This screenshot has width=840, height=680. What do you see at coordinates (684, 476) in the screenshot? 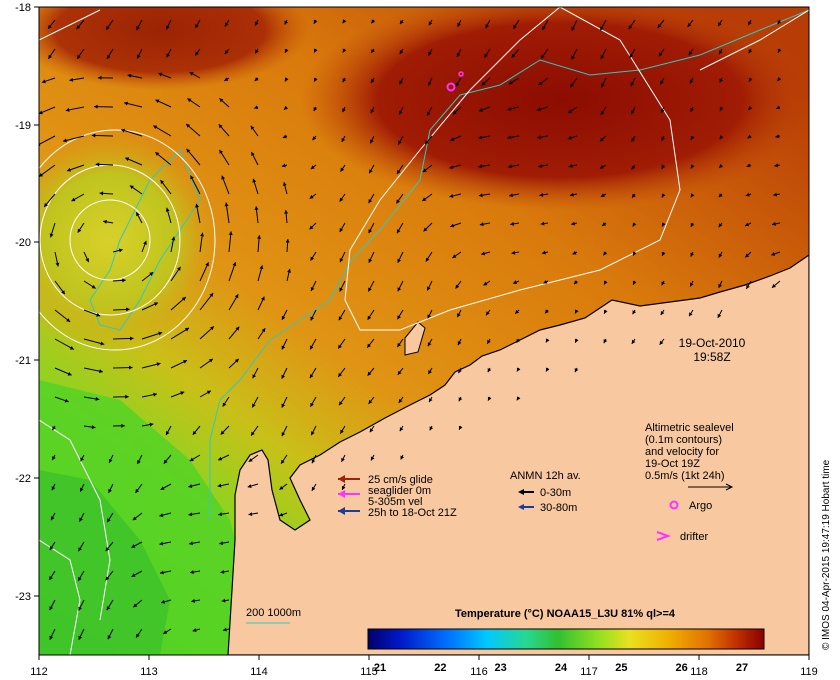
I see `sealevel-line5: 0.5m/s (1kt 24h)` at bounding box center [684, 476].